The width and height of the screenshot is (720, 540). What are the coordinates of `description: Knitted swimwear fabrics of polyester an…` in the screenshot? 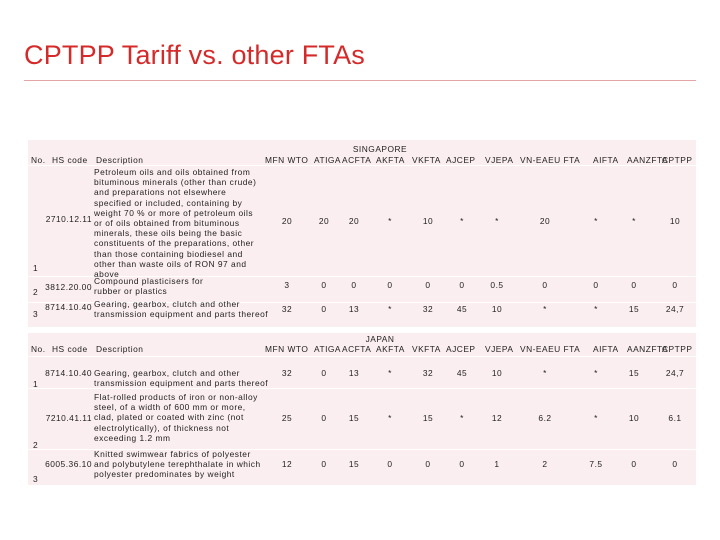 It's located at (177, 464).